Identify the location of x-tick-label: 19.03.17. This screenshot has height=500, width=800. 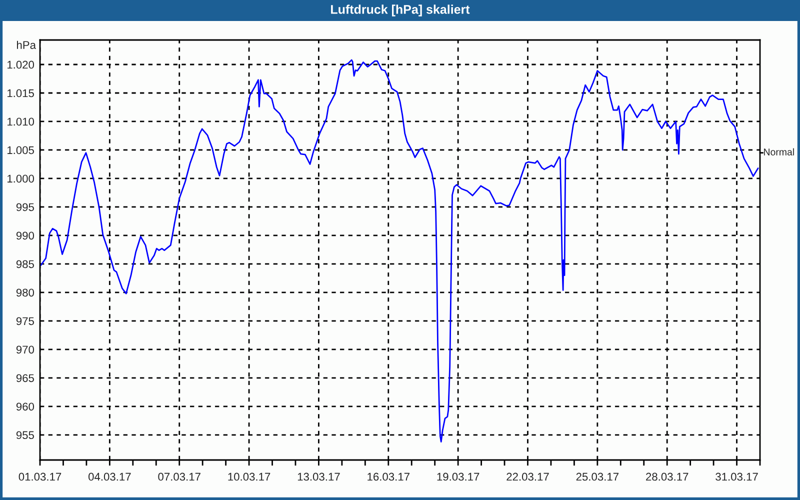
(458, 476).